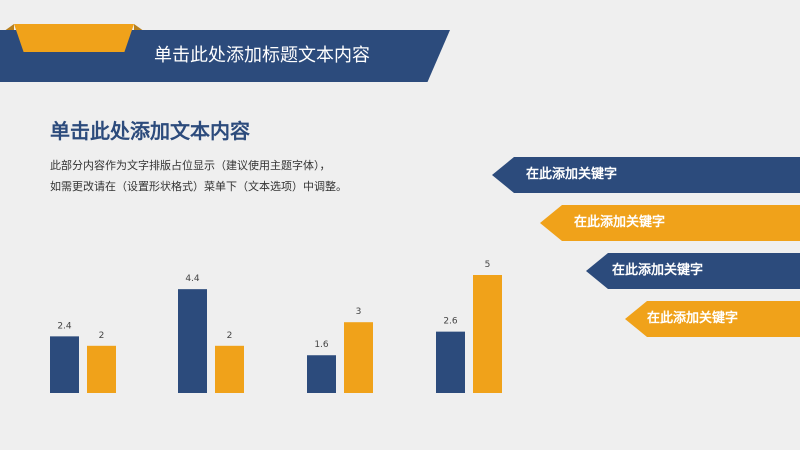 The height and width of the screenshot is (450, 800). Describe the element at coordinates (150, 131) in the screenshot. I see `content-heading: 单击此处添加文本内容` at that location.